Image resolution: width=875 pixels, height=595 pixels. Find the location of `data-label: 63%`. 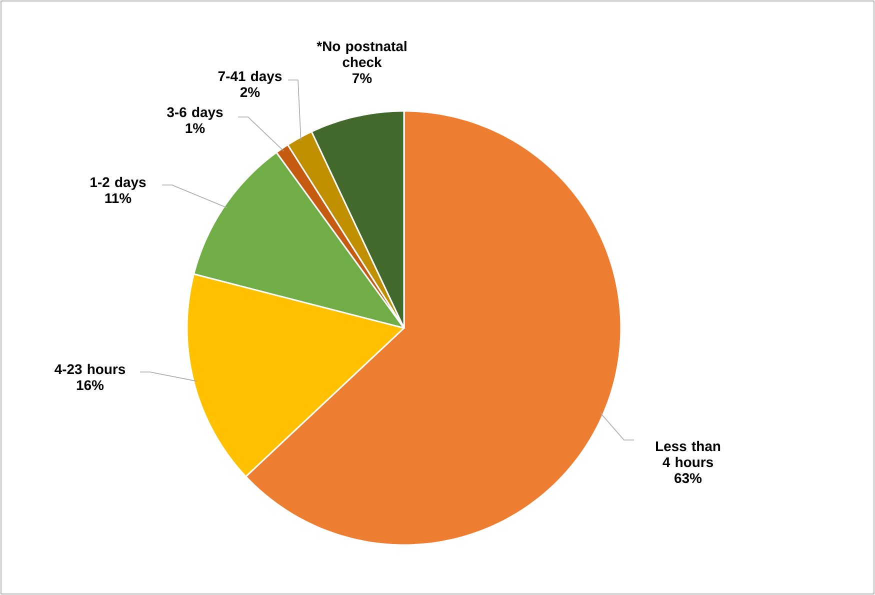

data-label: 63% is located at coordinates (688, 478).